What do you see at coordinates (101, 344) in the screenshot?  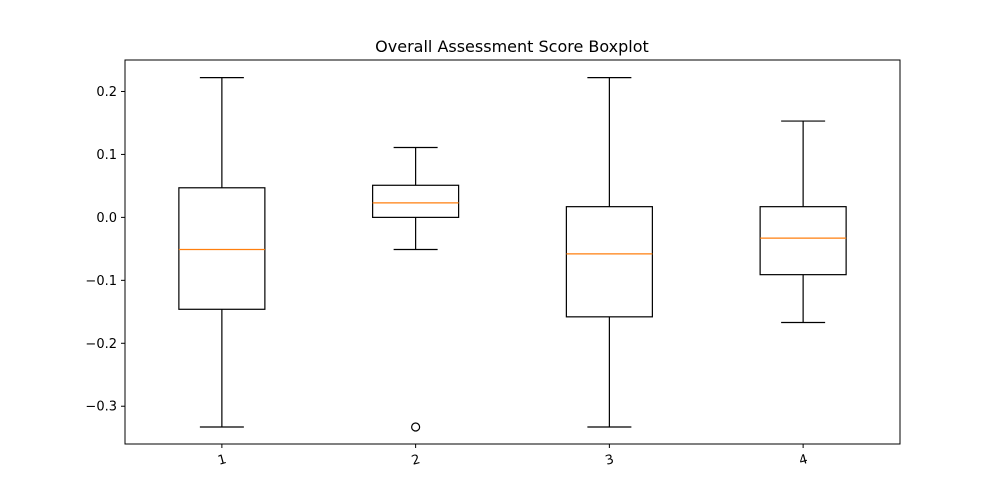 I see `y-tick-label: −0.2` at bounding box center [101, 344].